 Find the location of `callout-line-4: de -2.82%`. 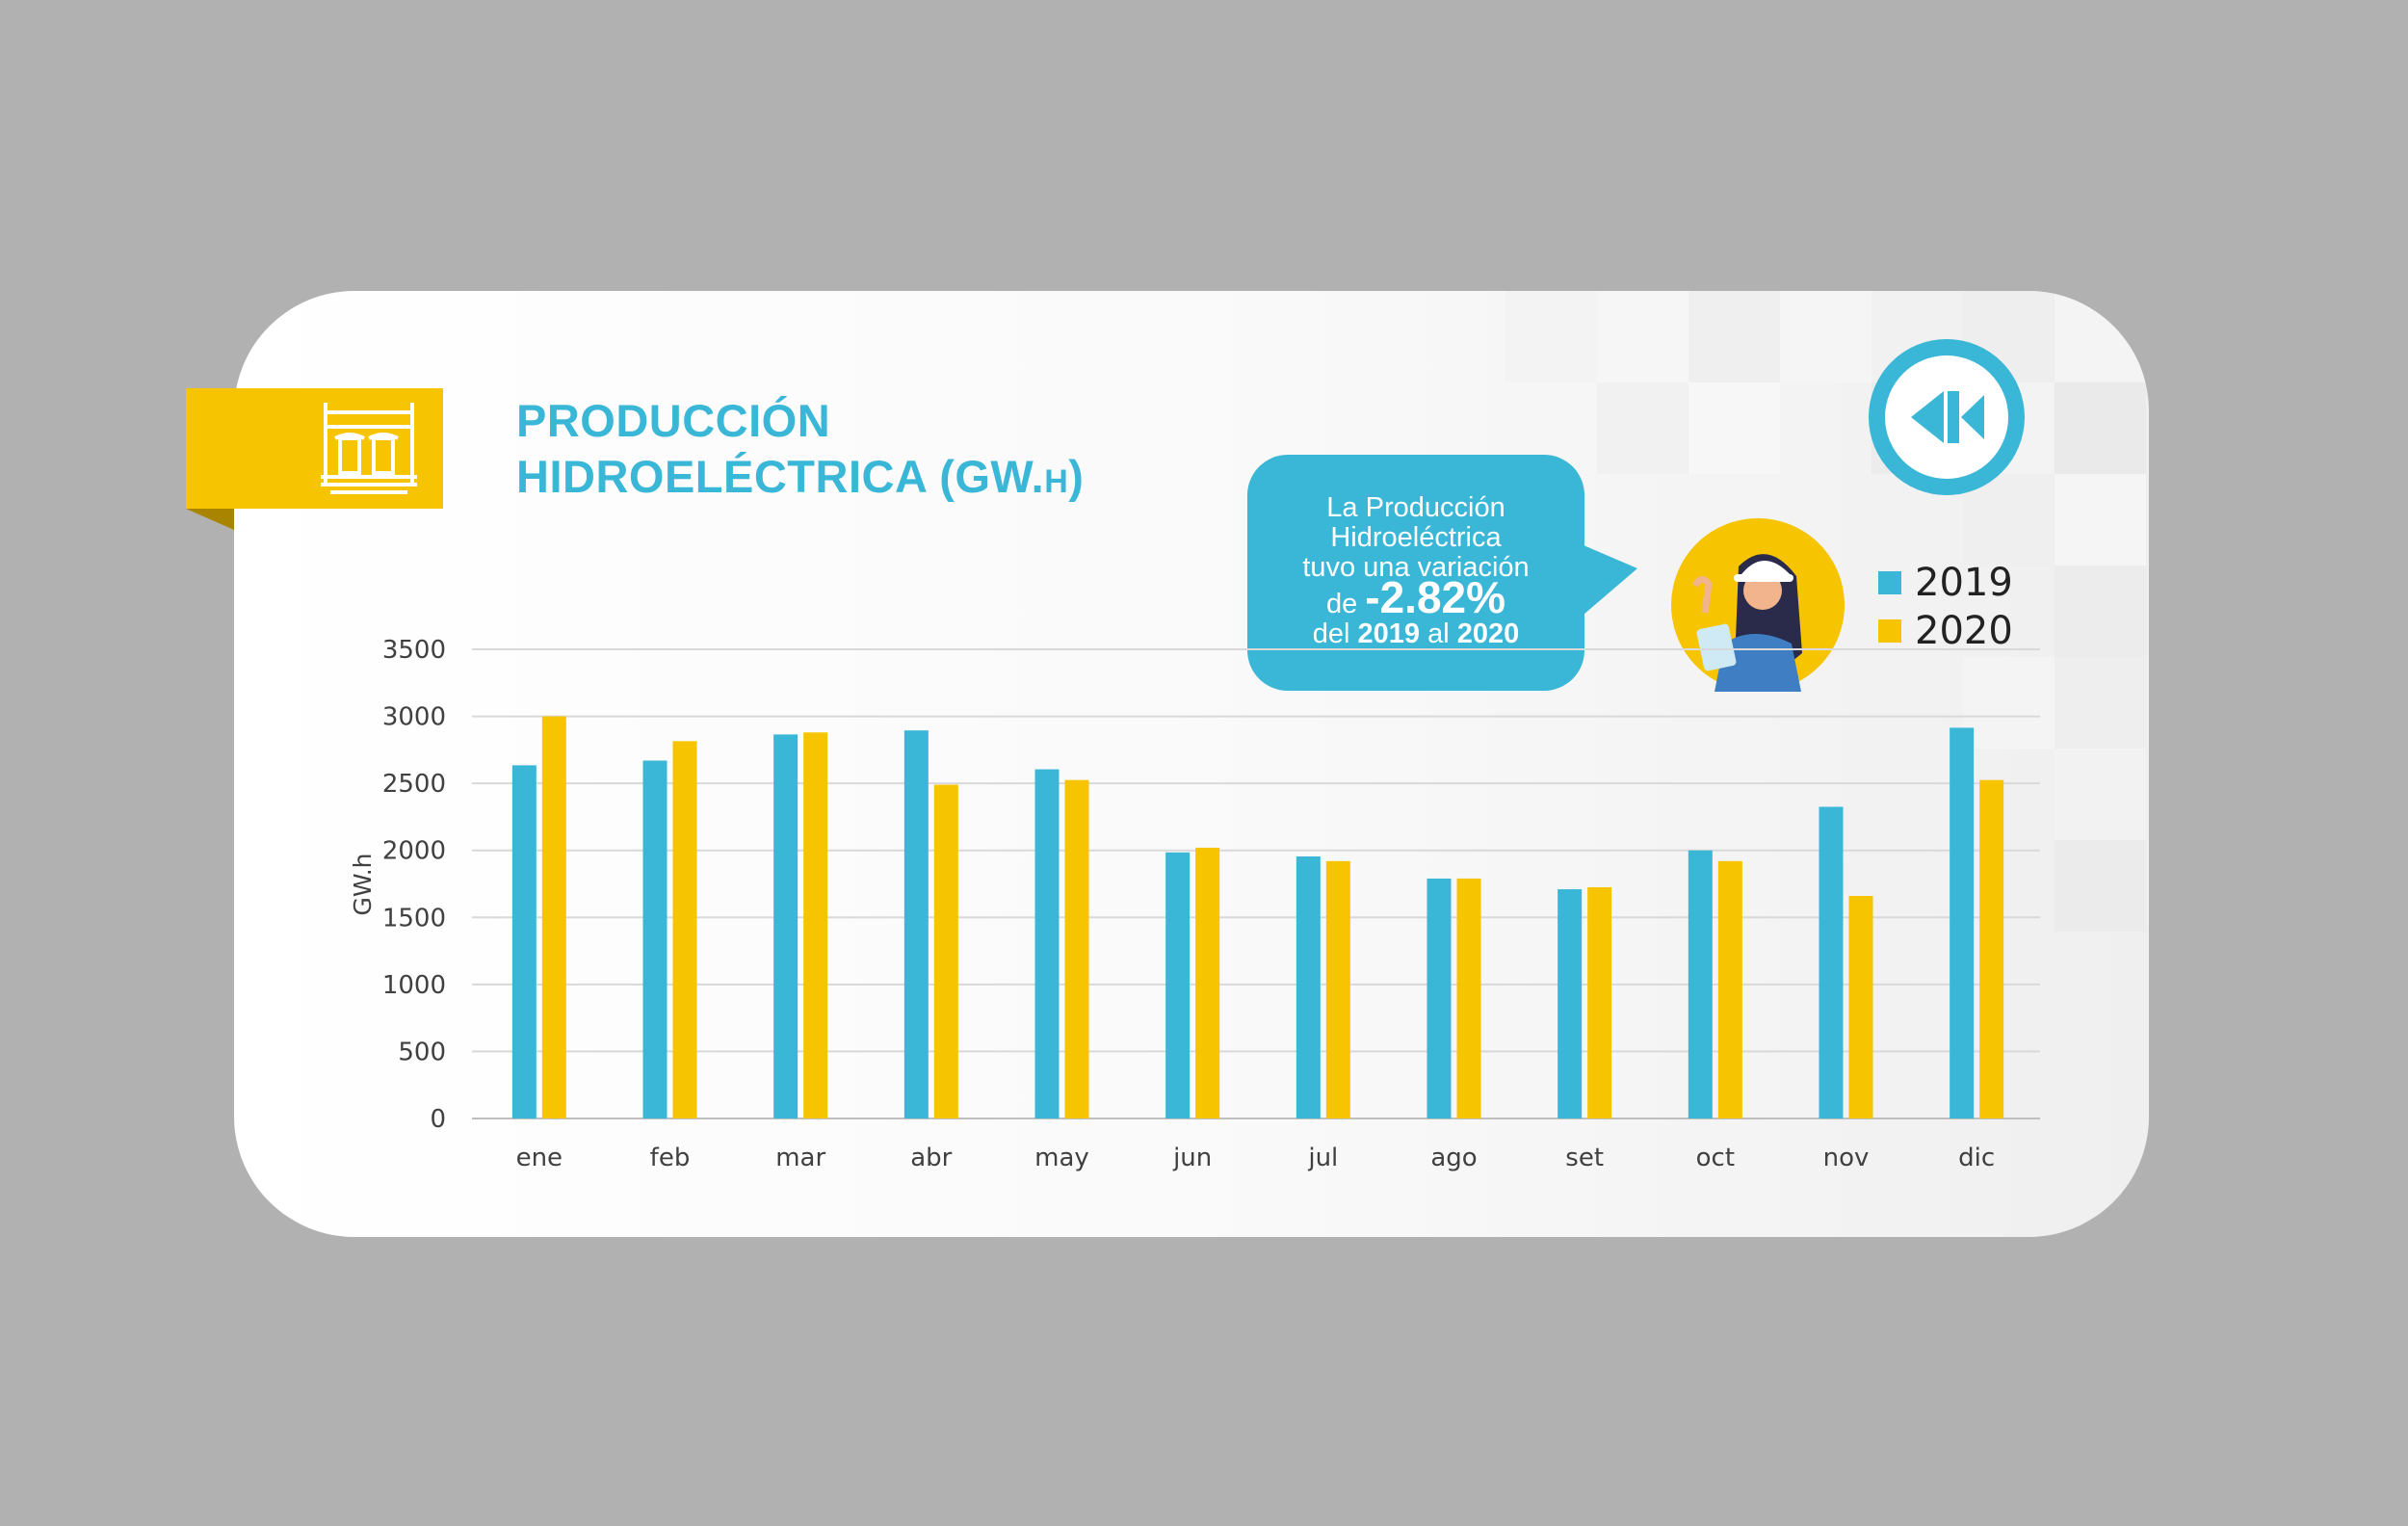

callout-line-4: de -2.82% is located at coordinates (1415, 597).